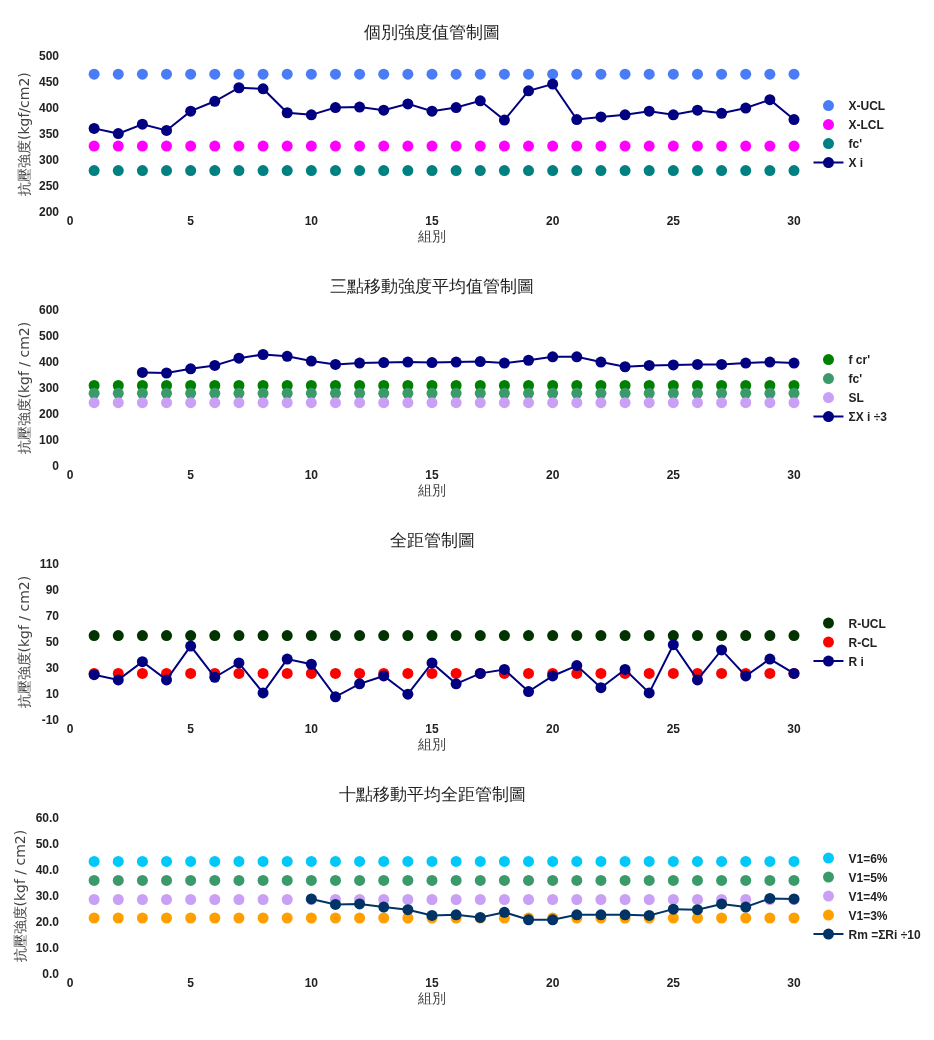  I want to click on y-tick-label: 20.0, so click(47, 922).